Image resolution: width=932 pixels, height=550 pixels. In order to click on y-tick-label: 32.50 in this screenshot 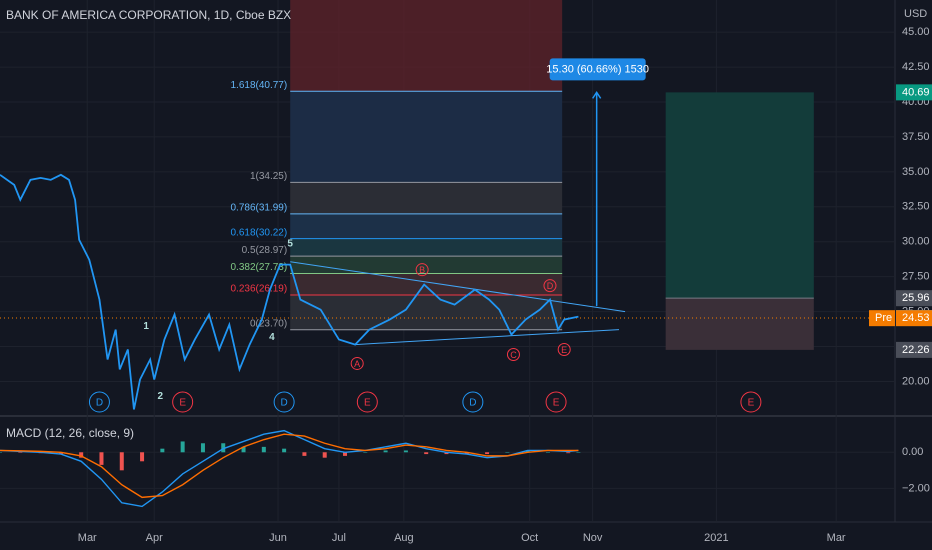, I will do `click(916, 207)`.